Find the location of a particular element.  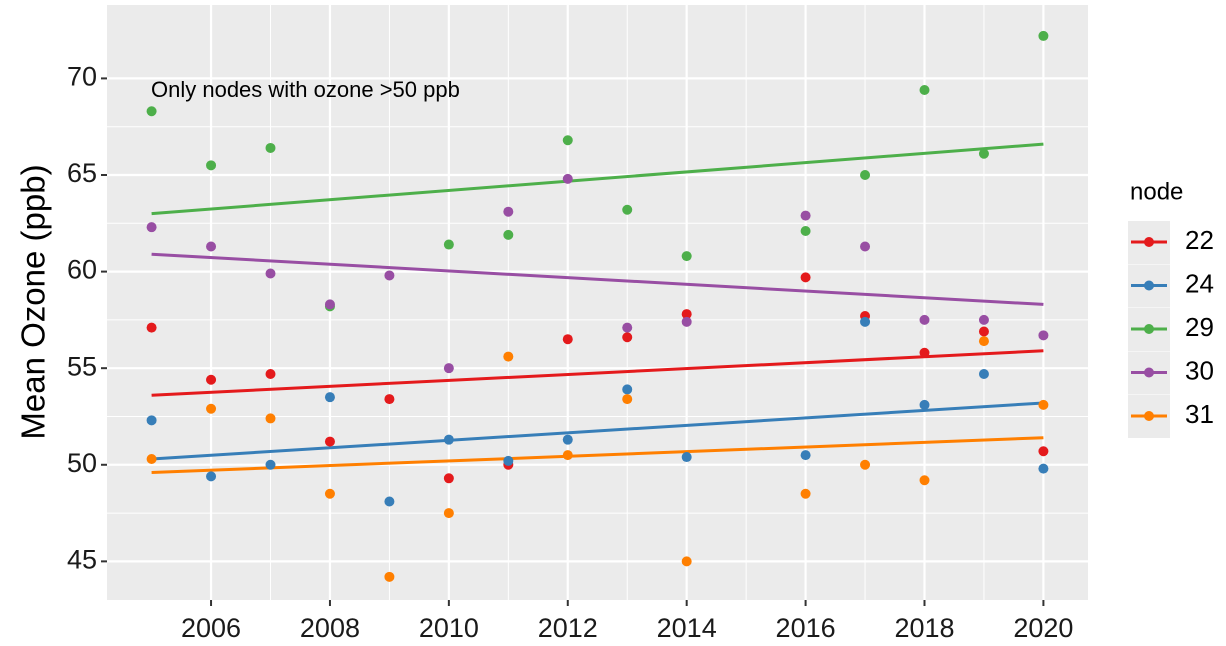

legend-label: 22 is located at coordinates (1199, 240).